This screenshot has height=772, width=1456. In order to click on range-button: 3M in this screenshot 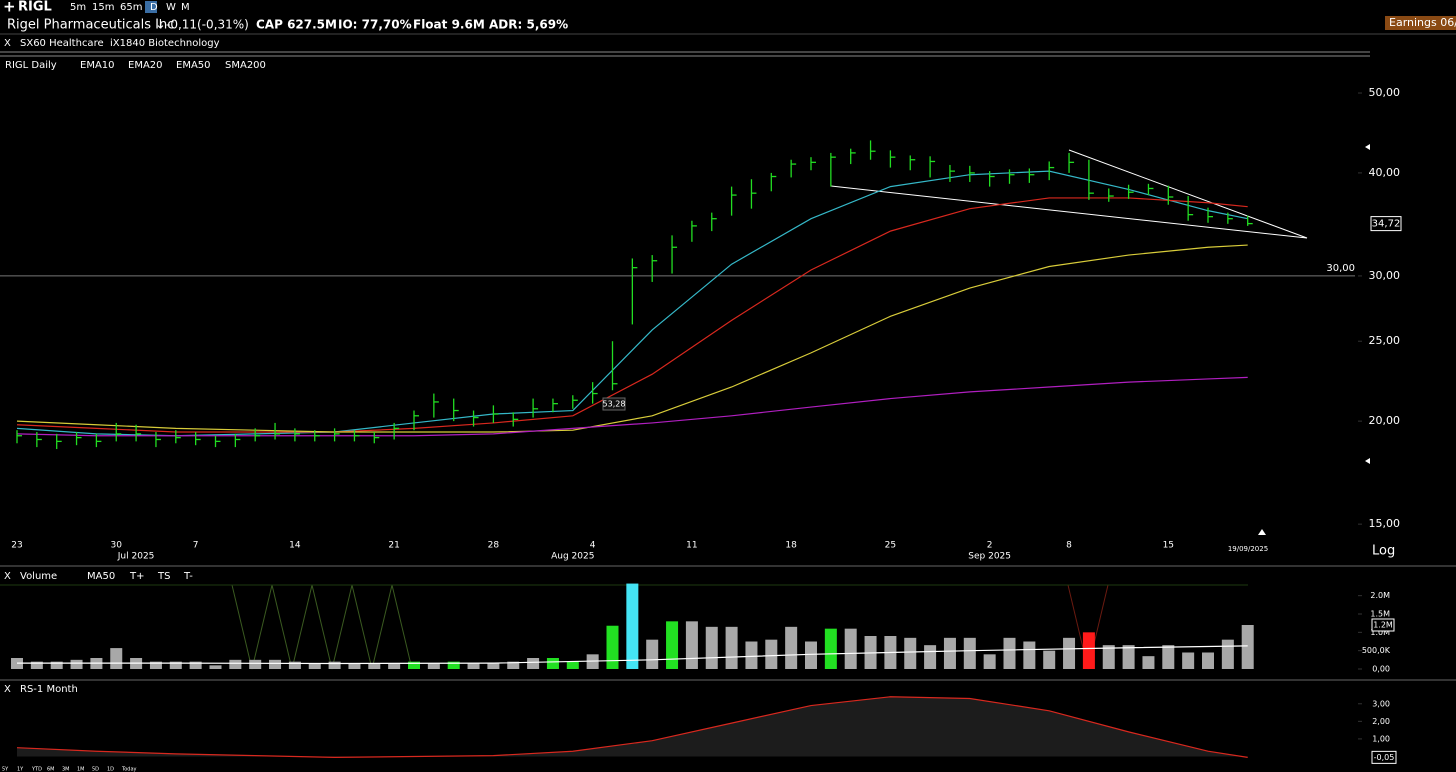, I will do `click(66, 769)`.